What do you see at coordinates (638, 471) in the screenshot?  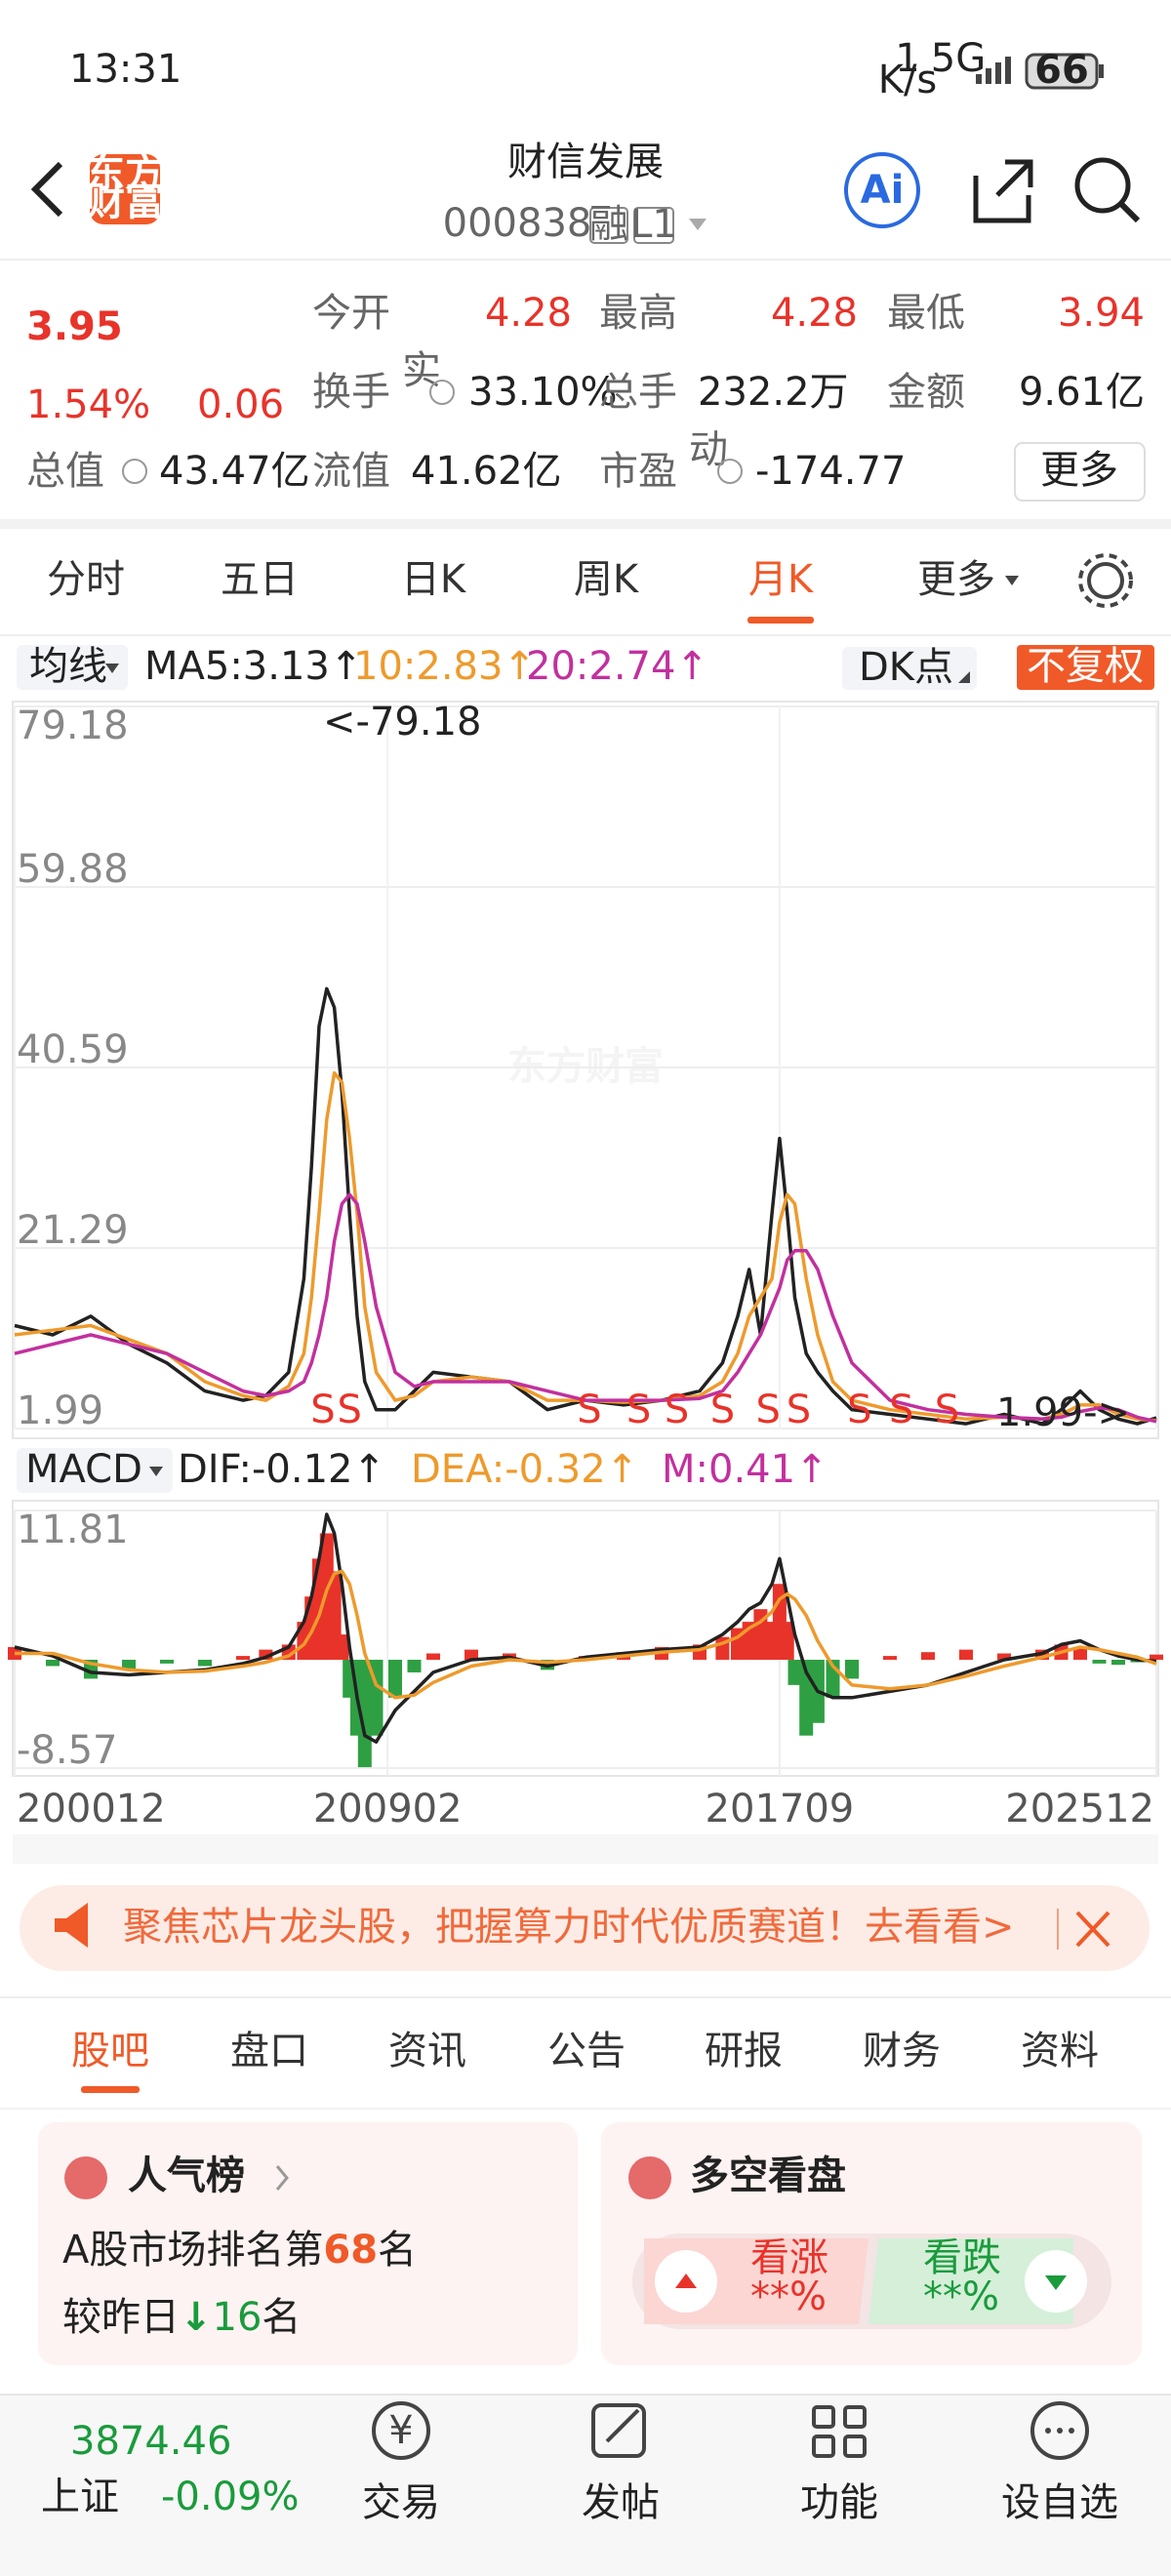 I see `quote-label: 市盈` at bounding box center [638, 471].